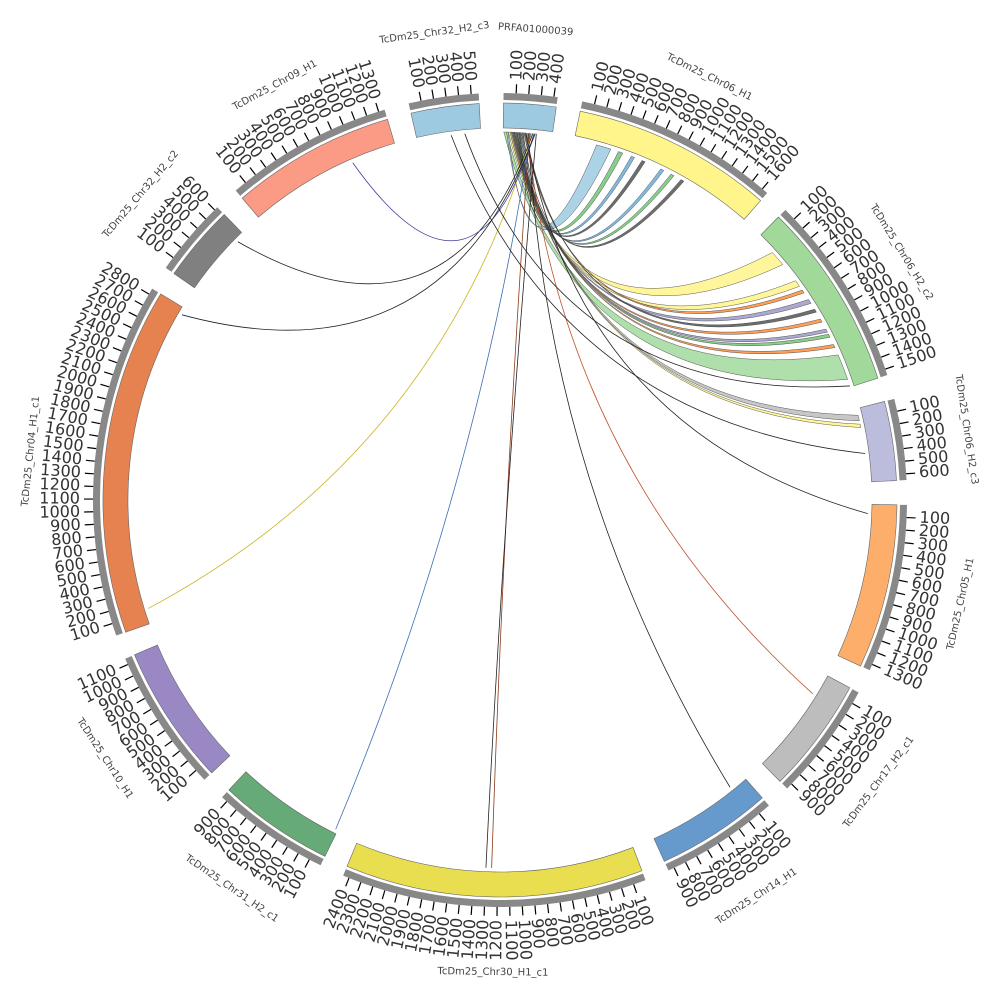 The image size is (1000, 1000). I want to click on tick-label: 600, so click(934, 470).